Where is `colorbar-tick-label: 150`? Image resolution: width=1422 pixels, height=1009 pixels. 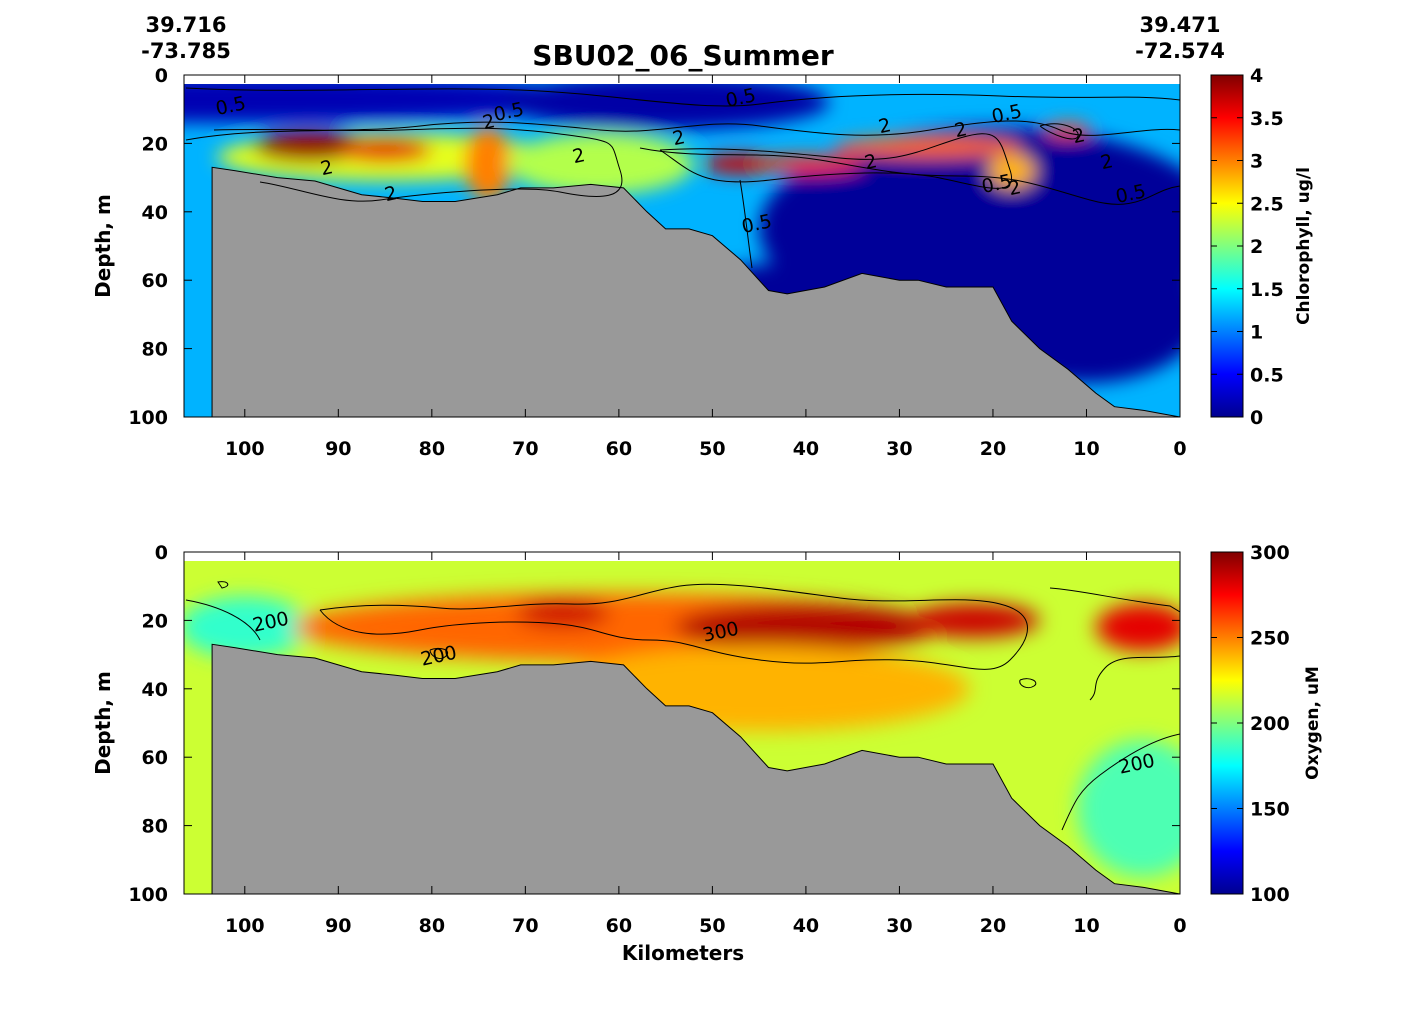 colorbar-tick-label: 150 is located at coordinates (1270, 810).